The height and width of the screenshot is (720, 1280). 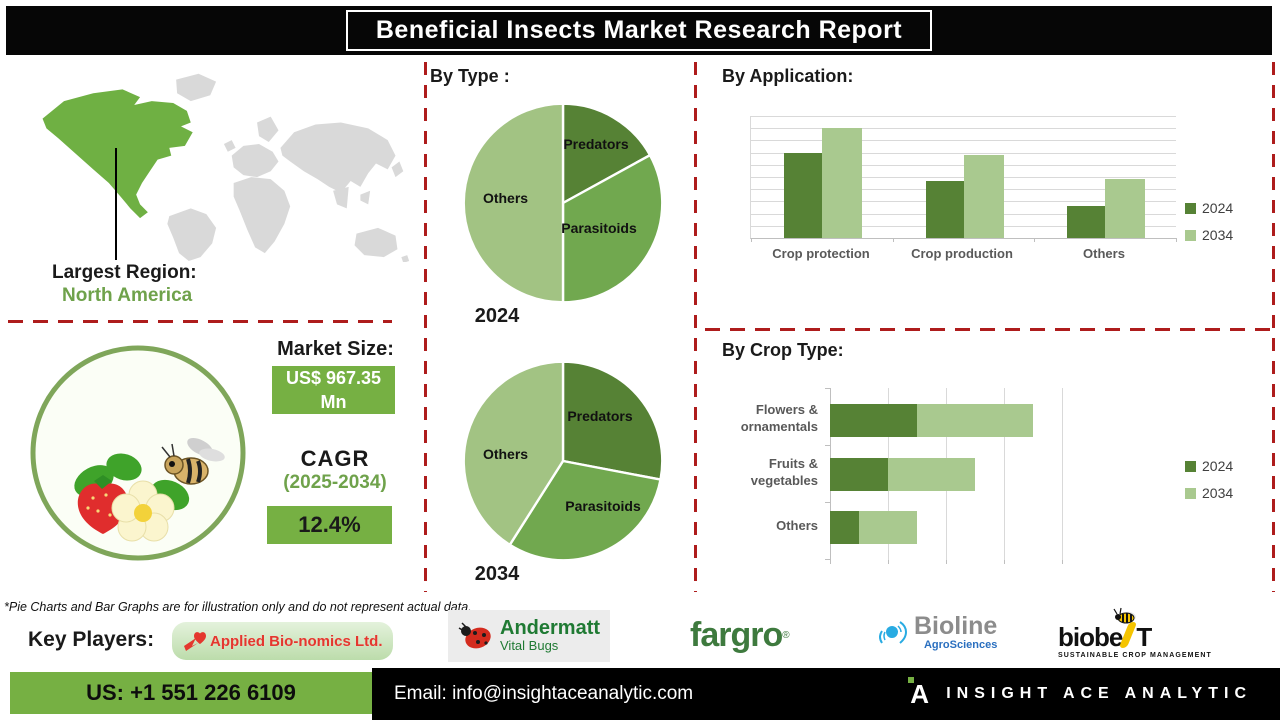 What do you see at coordinates (196, 87) in the screenshot?
I see `map-greenland` at bounding box center [196, 87].